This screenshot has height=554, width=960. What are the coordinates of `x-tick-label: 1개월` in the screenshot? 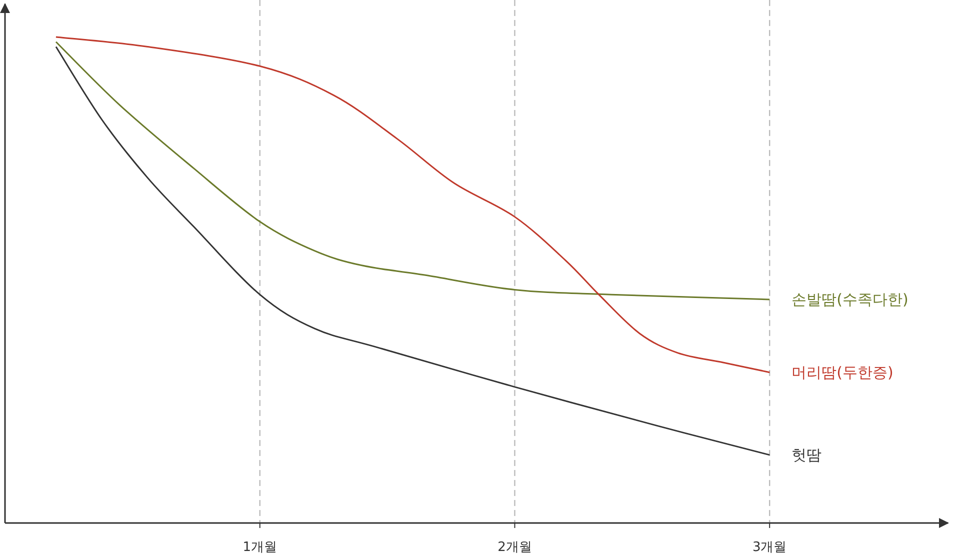 It's located at (260, 547).